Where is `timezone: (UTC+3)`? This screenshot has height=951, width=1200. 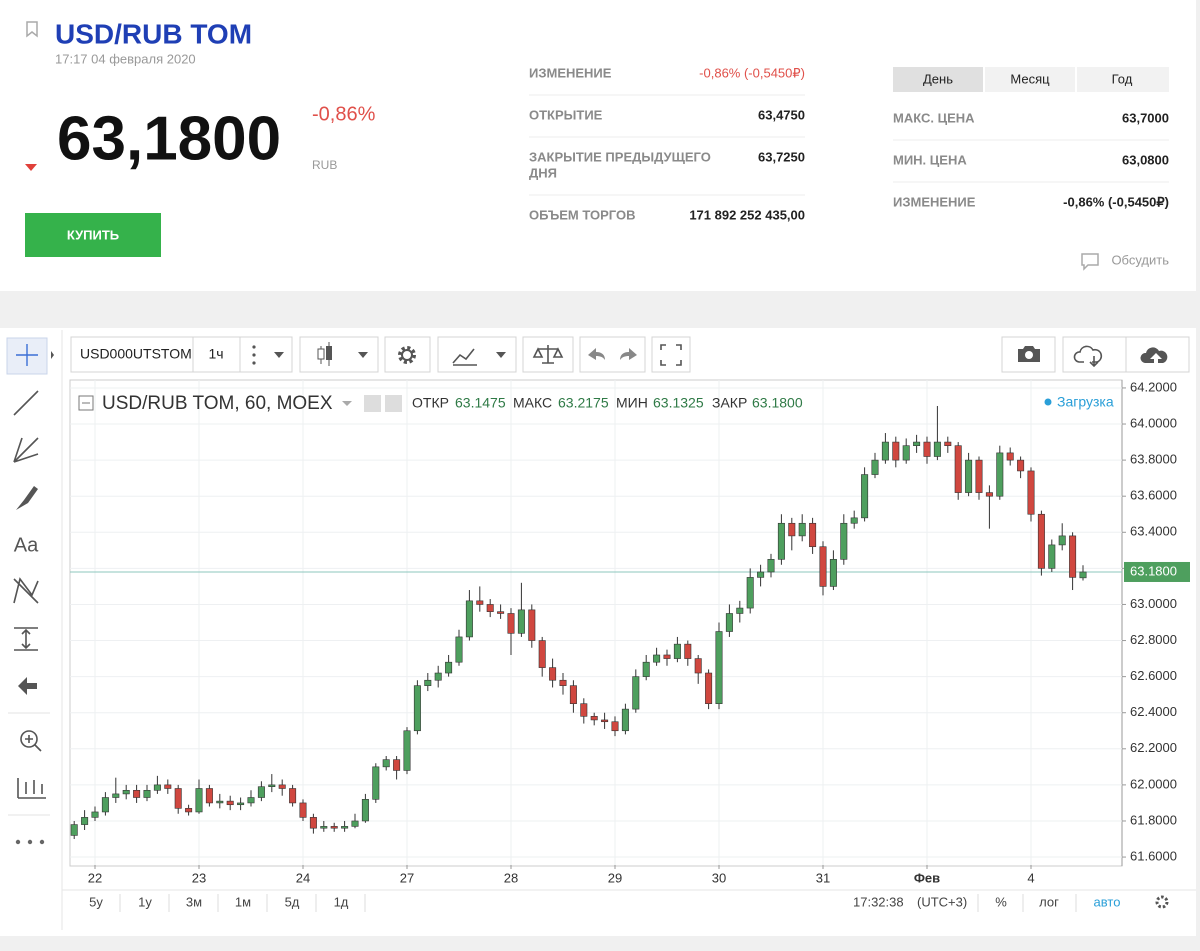 timezone: (UTC+3) is located at coordinates (942, 901).